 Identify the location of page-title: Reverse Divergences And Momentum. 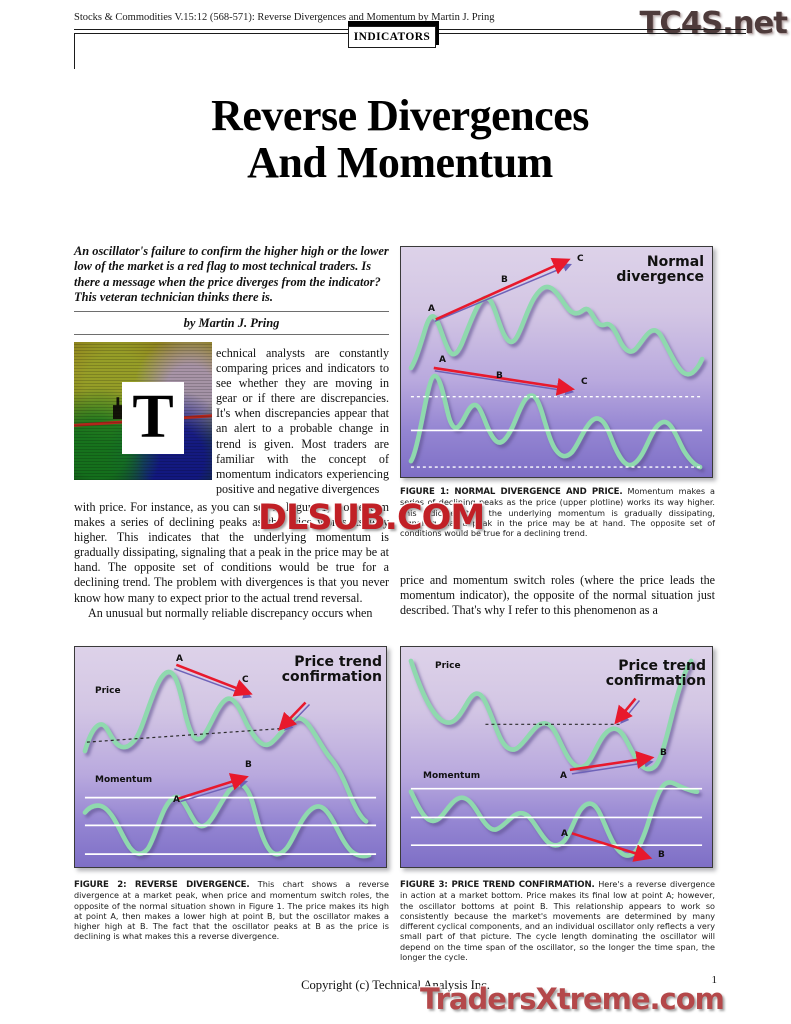
(400, 139).